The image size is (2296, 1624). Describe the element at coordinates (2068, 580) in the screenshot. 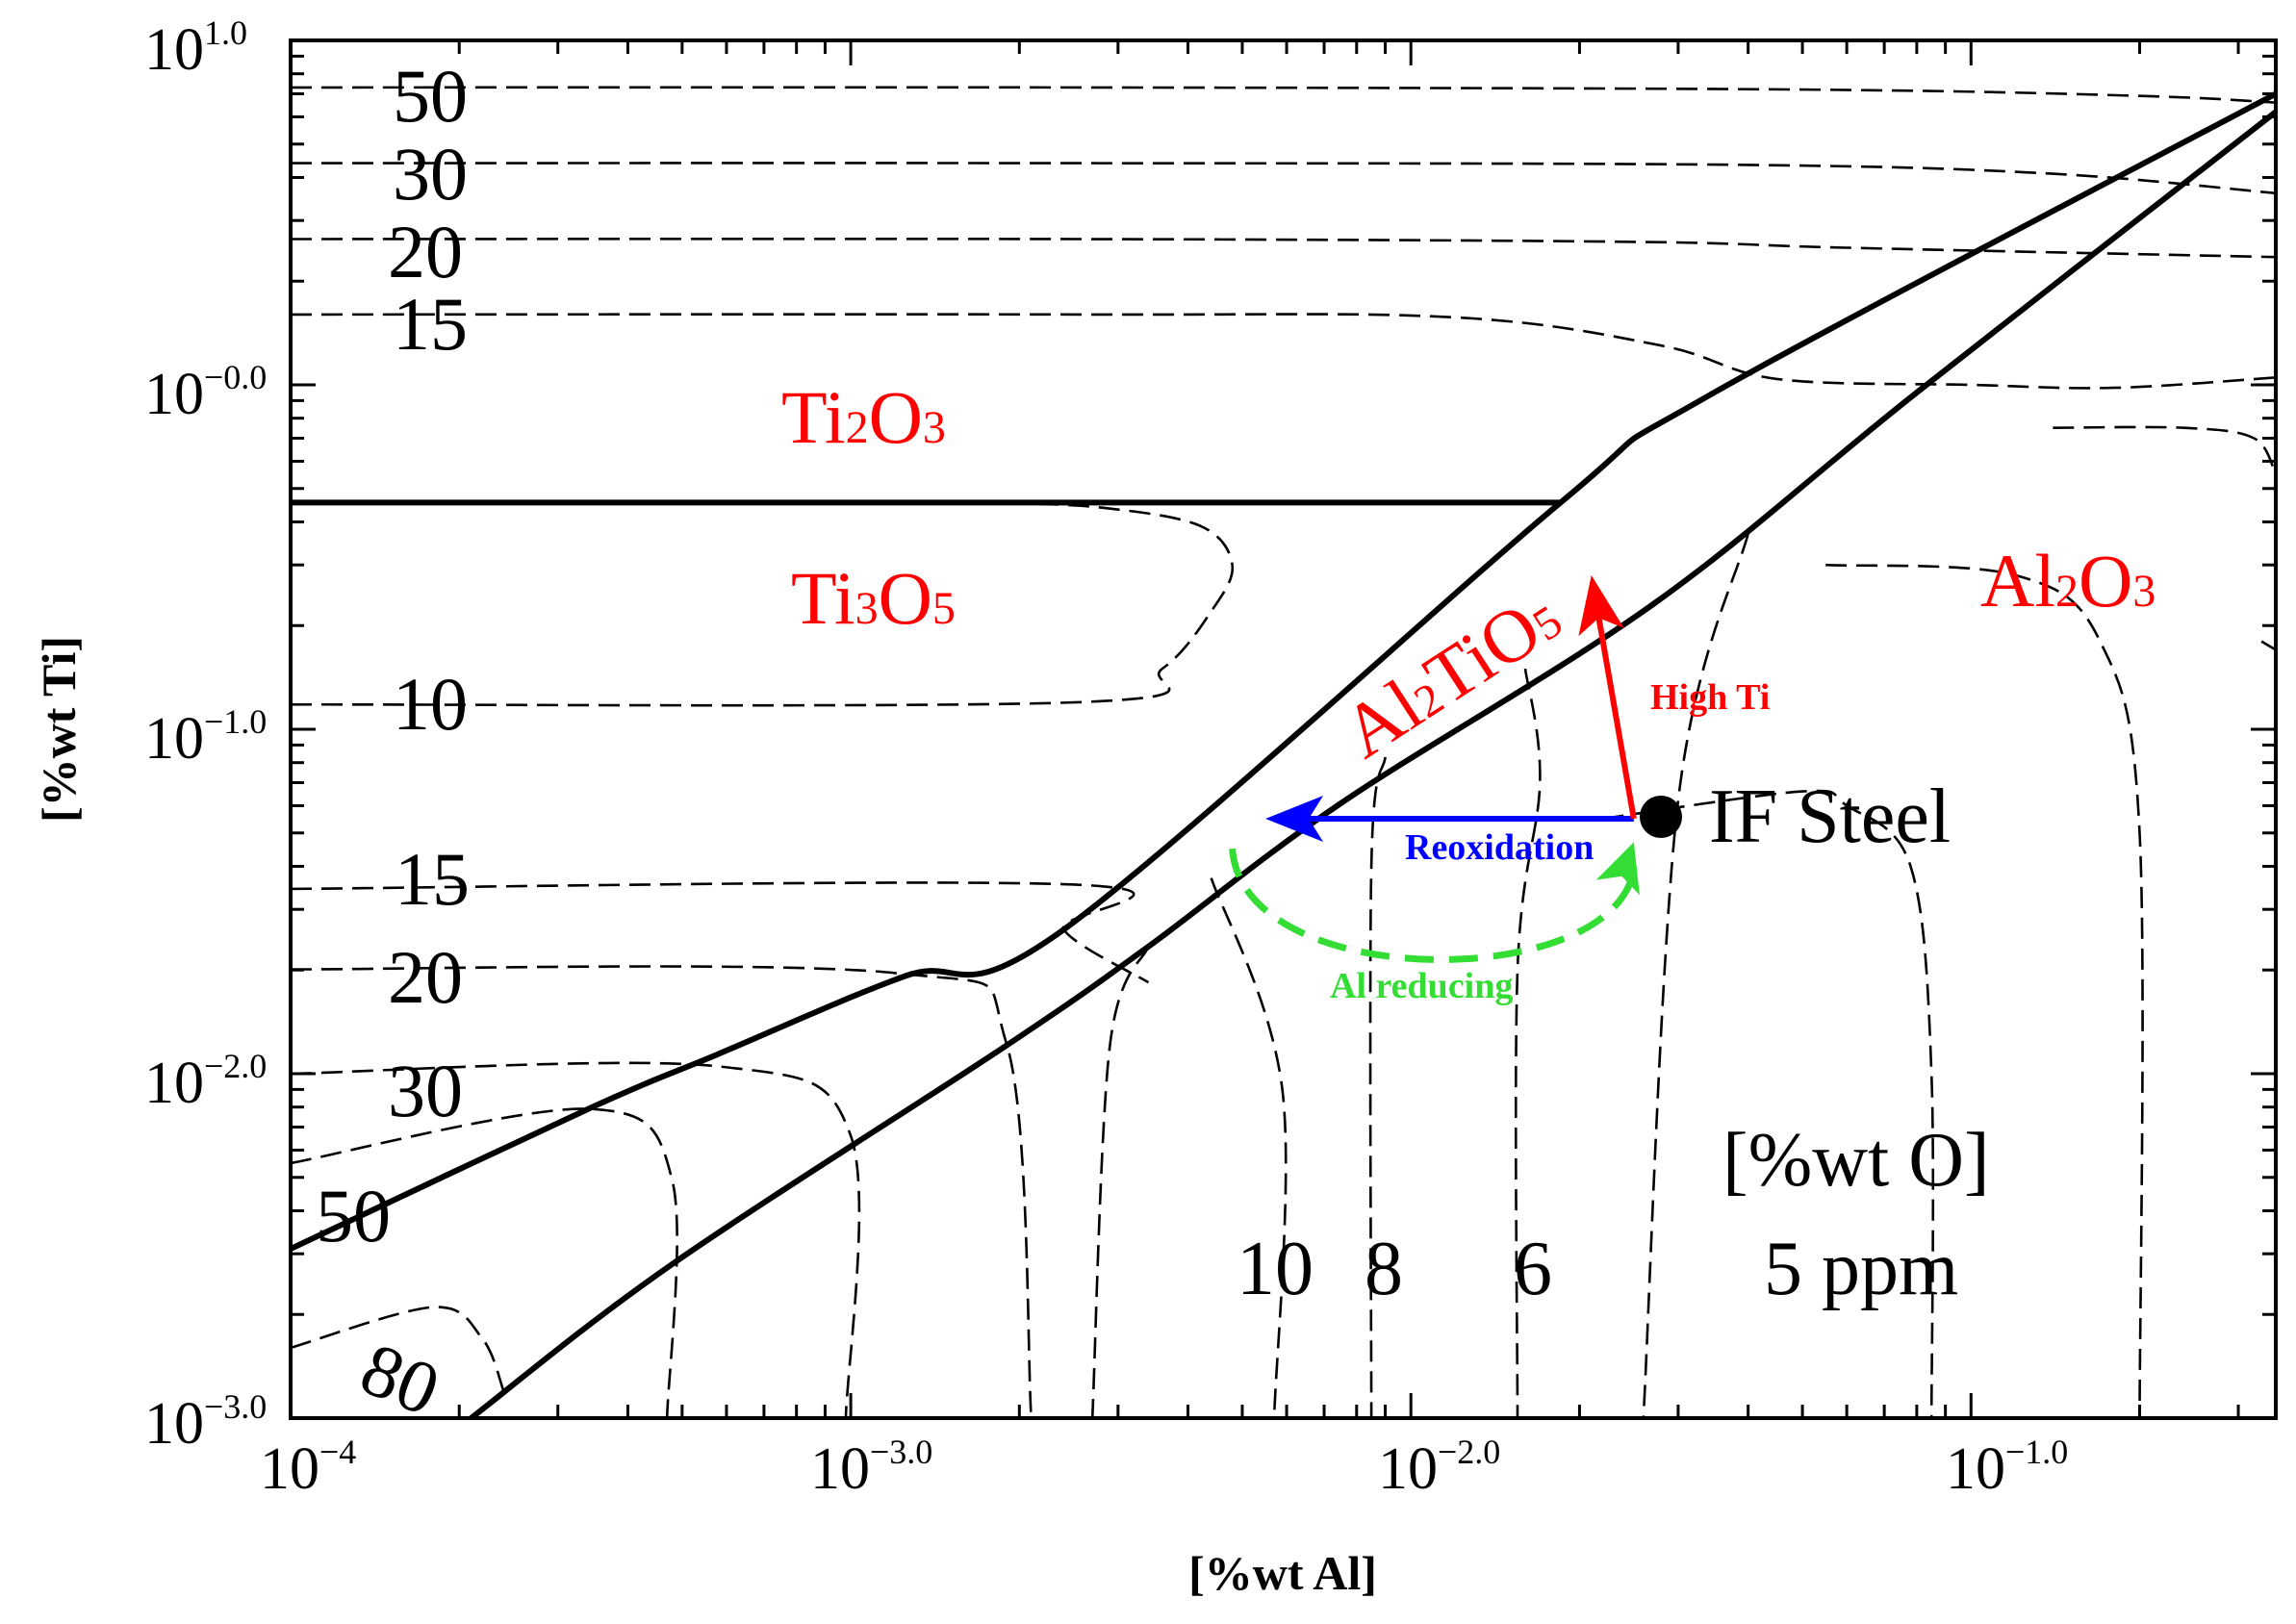

I see `phase-label-al2o3: Al2O3` at that location.